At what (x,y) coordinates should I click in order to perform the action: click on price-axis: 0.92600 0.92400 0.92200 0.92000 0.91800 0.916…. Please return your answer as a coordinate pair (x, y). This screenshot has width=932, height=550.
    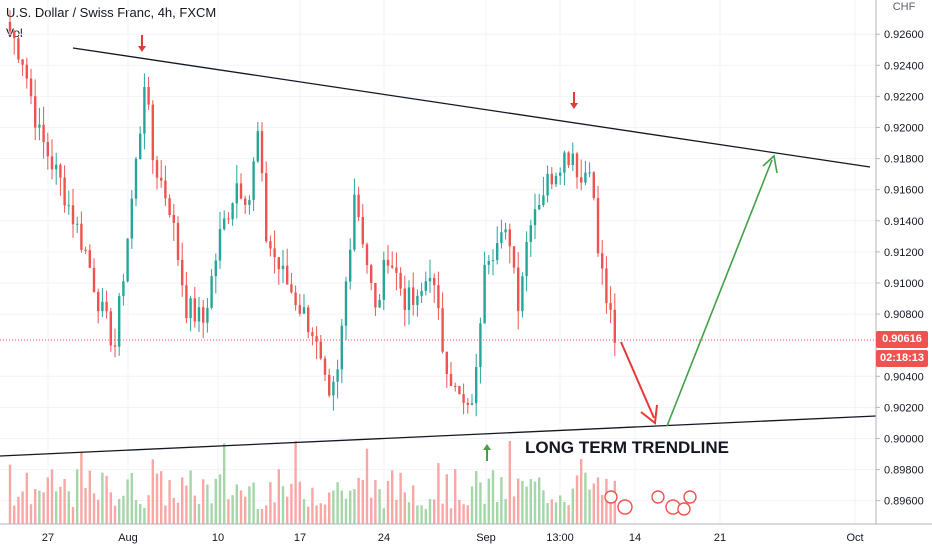
    Looking at the image, I should click on (900, 268).